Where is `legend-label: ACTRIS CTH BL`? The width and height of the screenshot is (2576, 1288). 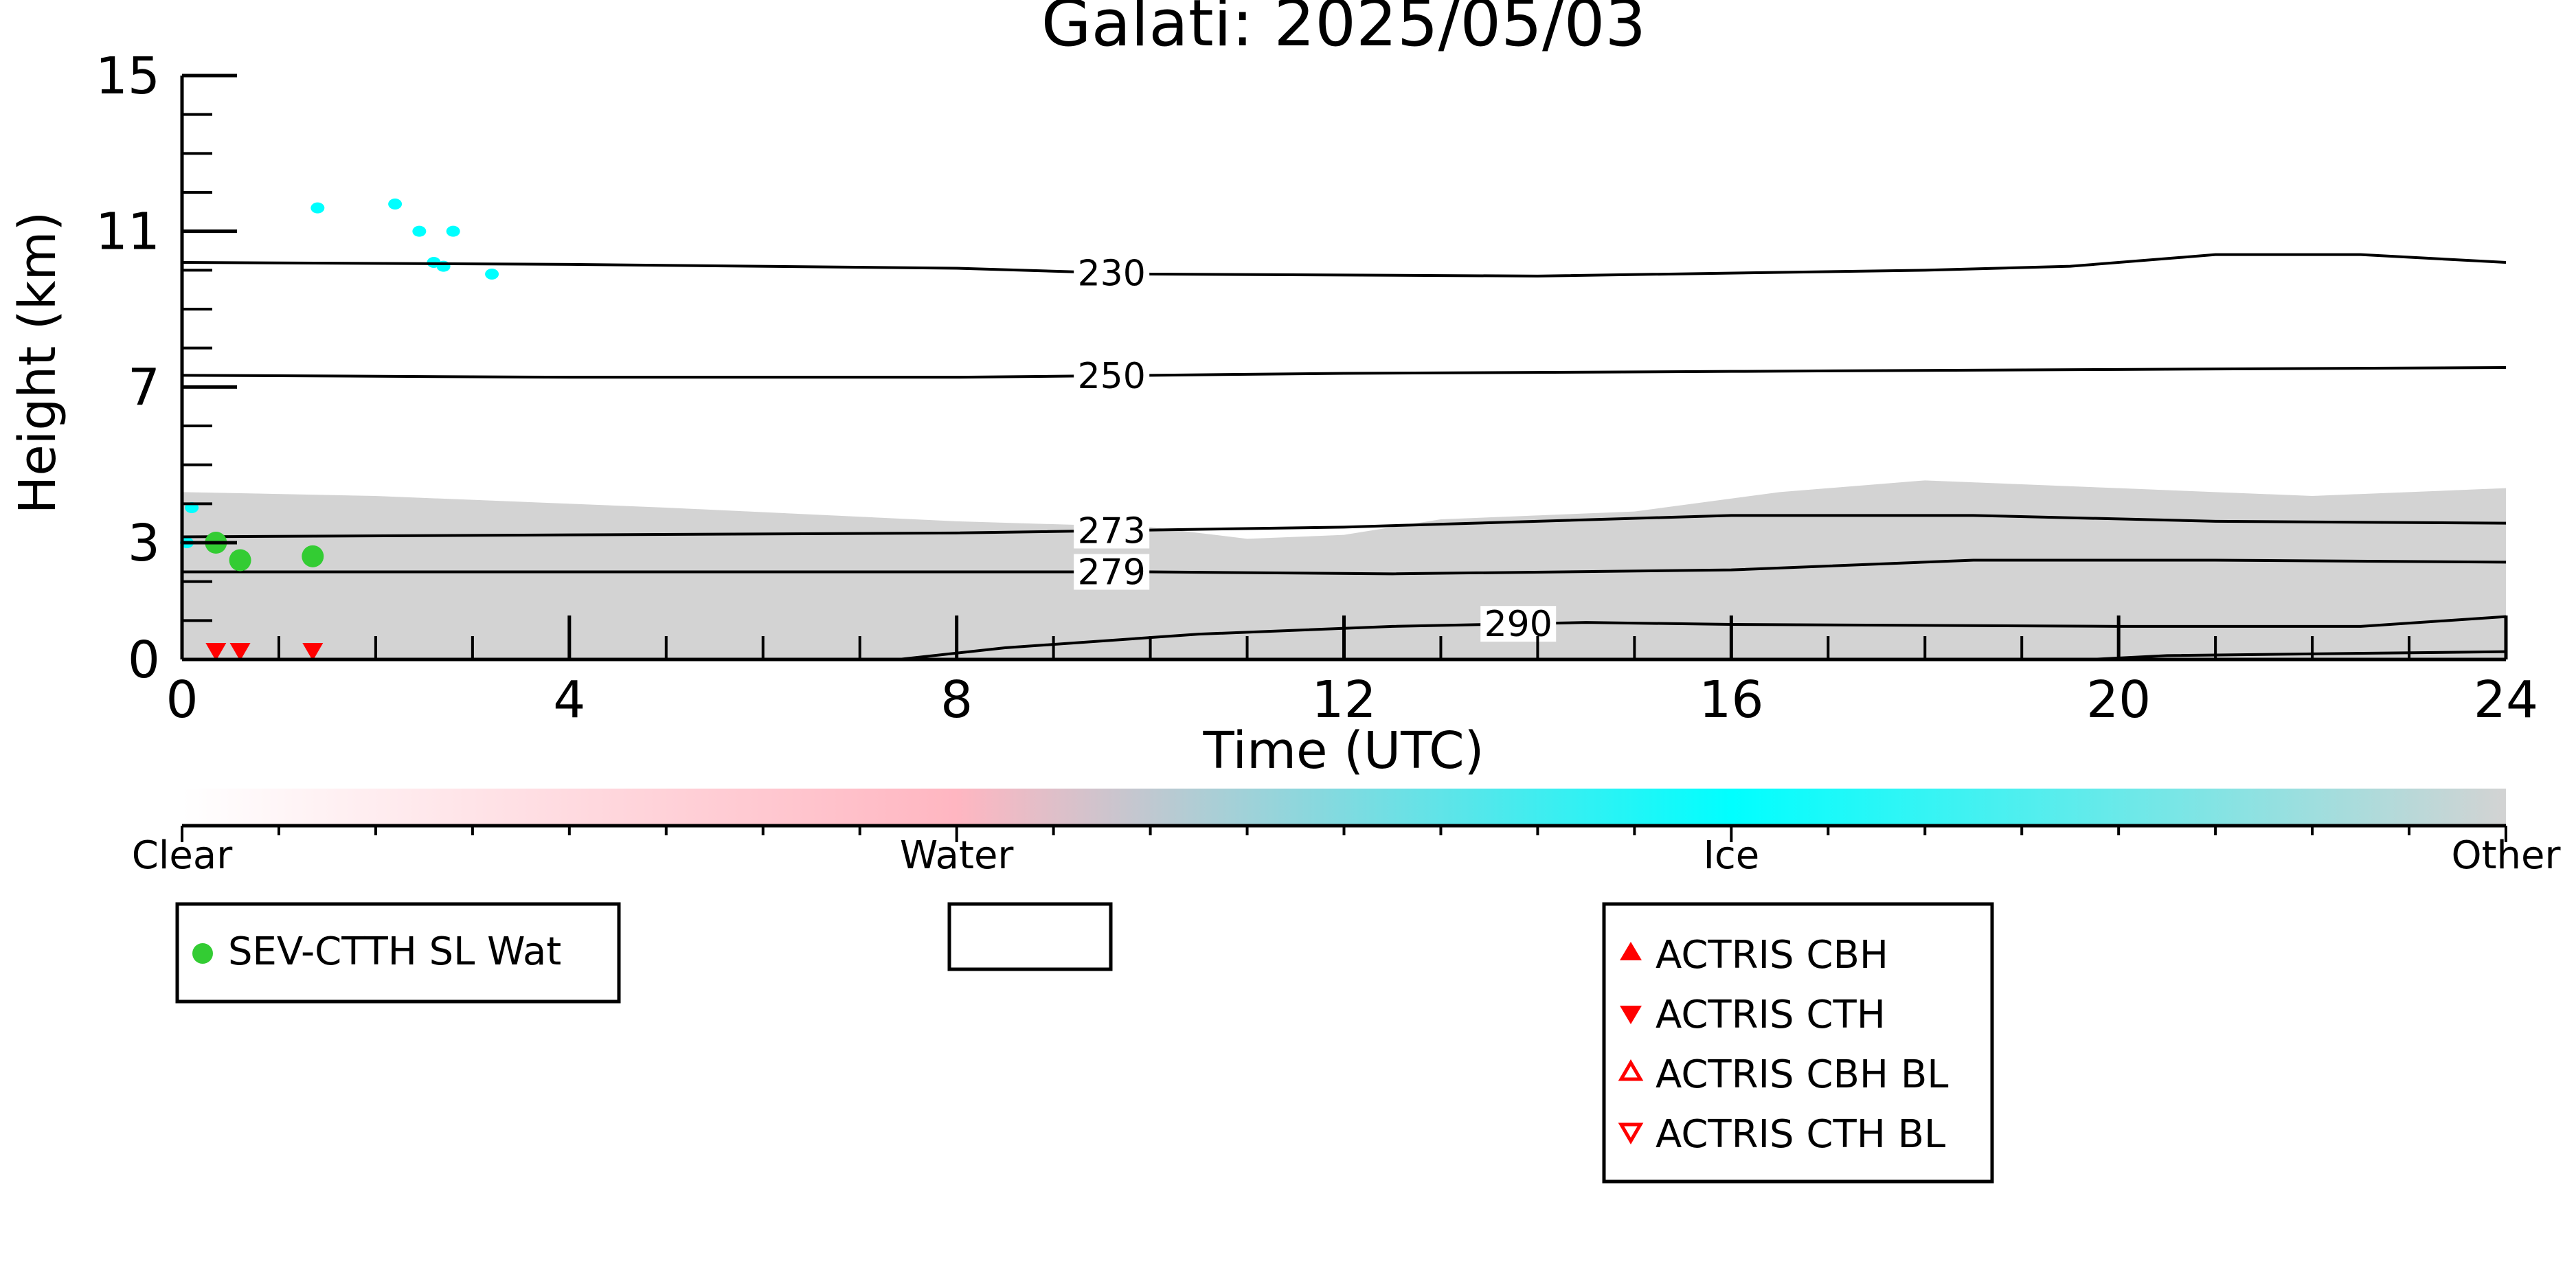 legend-label: ACTRIS CTH BL is located at coordinates (1800, 1134).